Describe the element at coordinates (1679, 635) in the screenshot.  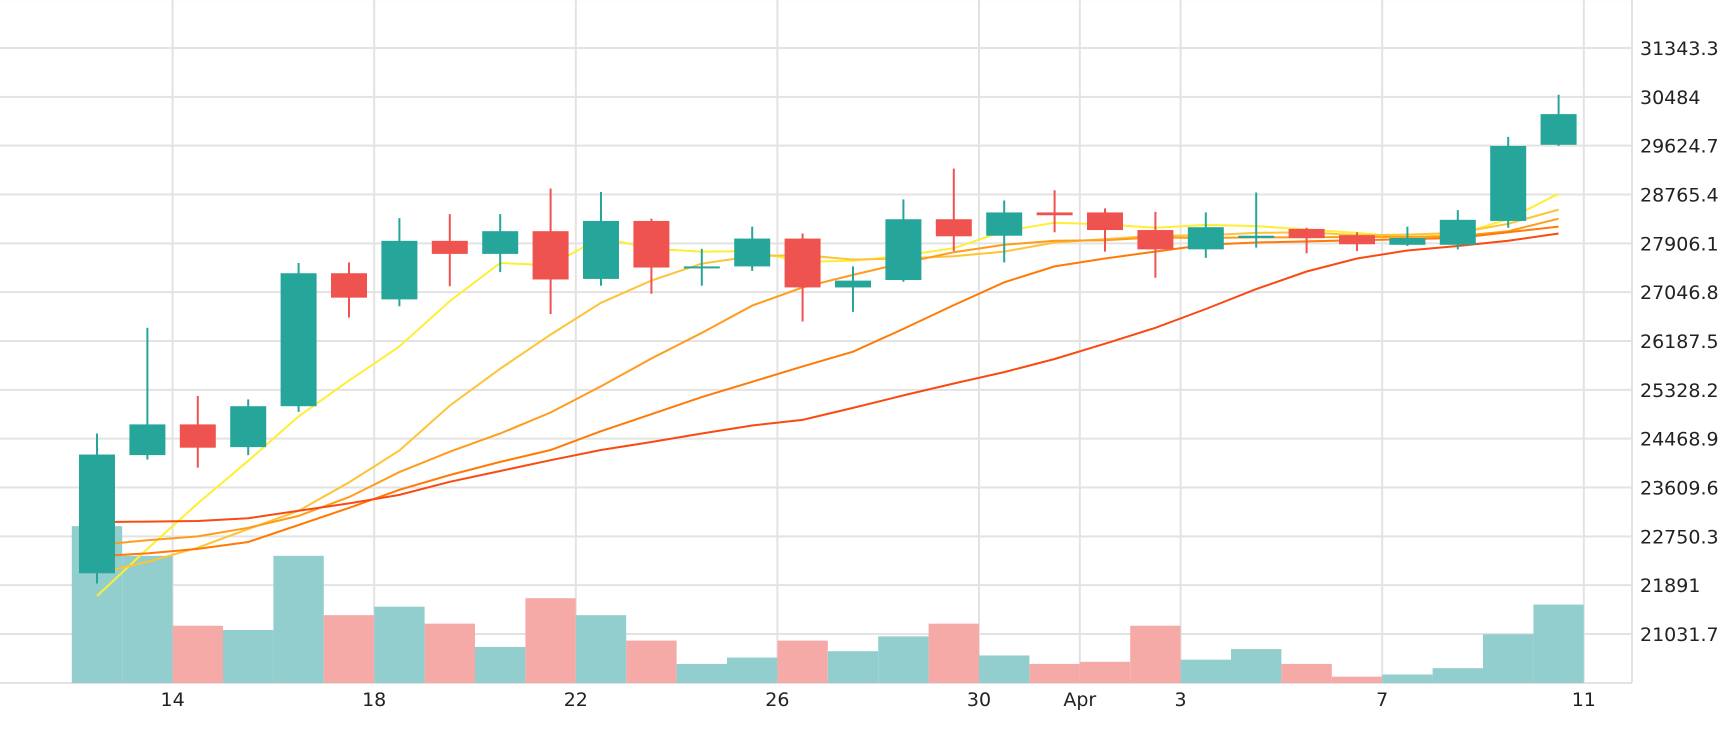
I see `y-tick-label: 21031.7` at that location.